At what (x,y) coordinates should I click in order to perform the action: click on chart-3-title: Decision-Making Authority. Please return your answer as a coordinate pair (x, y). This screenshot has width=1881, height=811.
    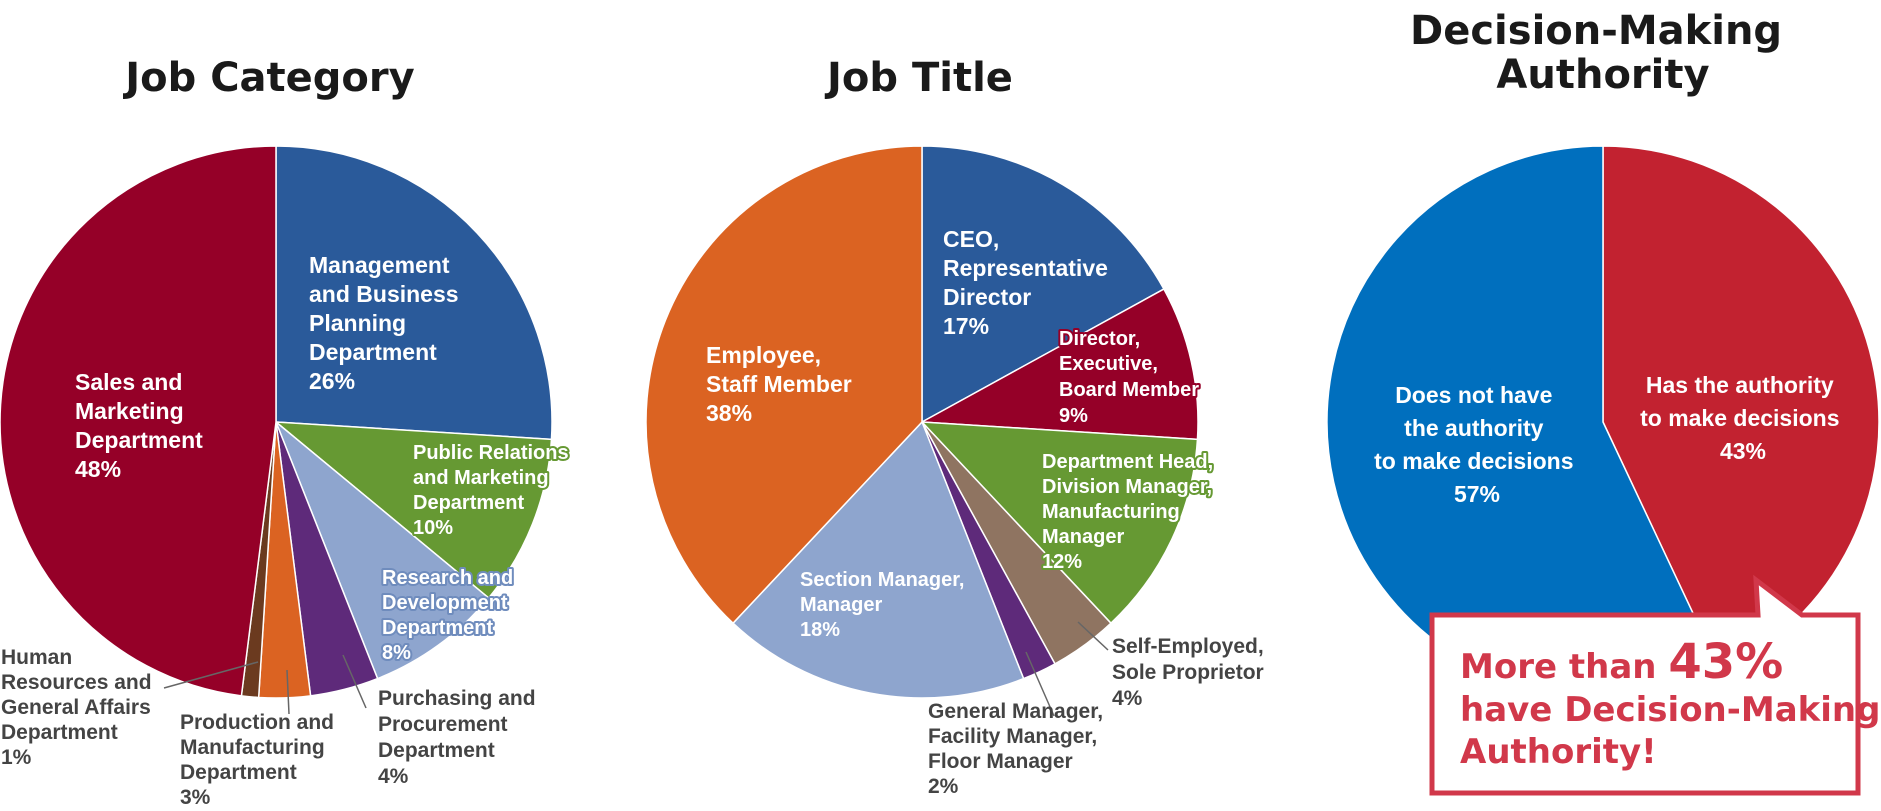
    Looking at the image, I should click on (1603, 53).